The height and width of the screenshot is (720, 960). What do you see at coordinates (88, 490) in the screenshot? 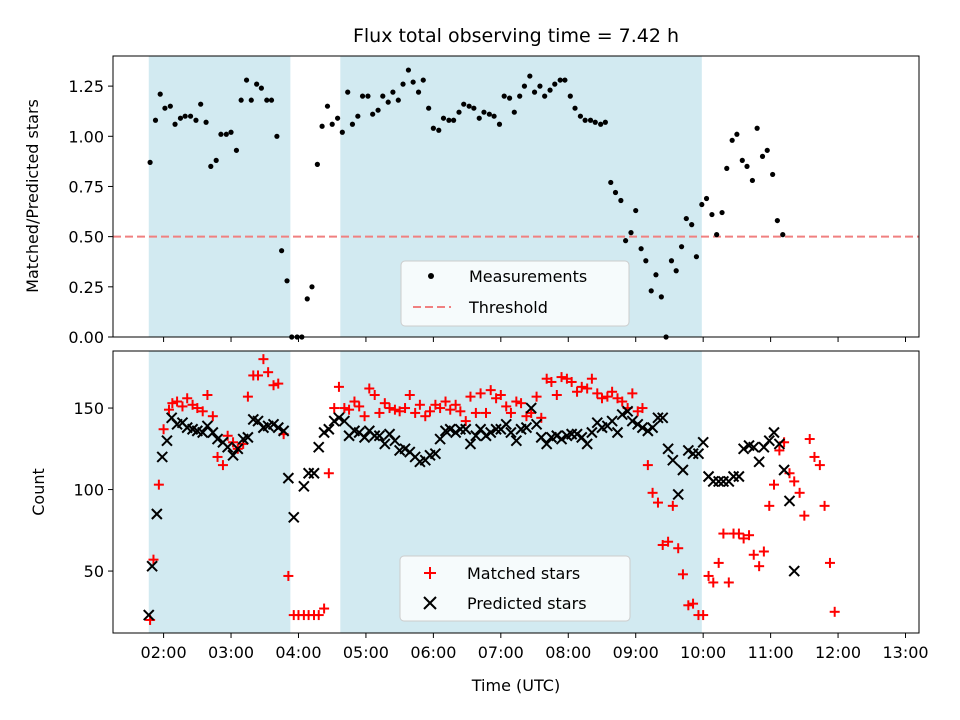
I see `count-y-tick-label: 100` at bounding box center [88, 490].